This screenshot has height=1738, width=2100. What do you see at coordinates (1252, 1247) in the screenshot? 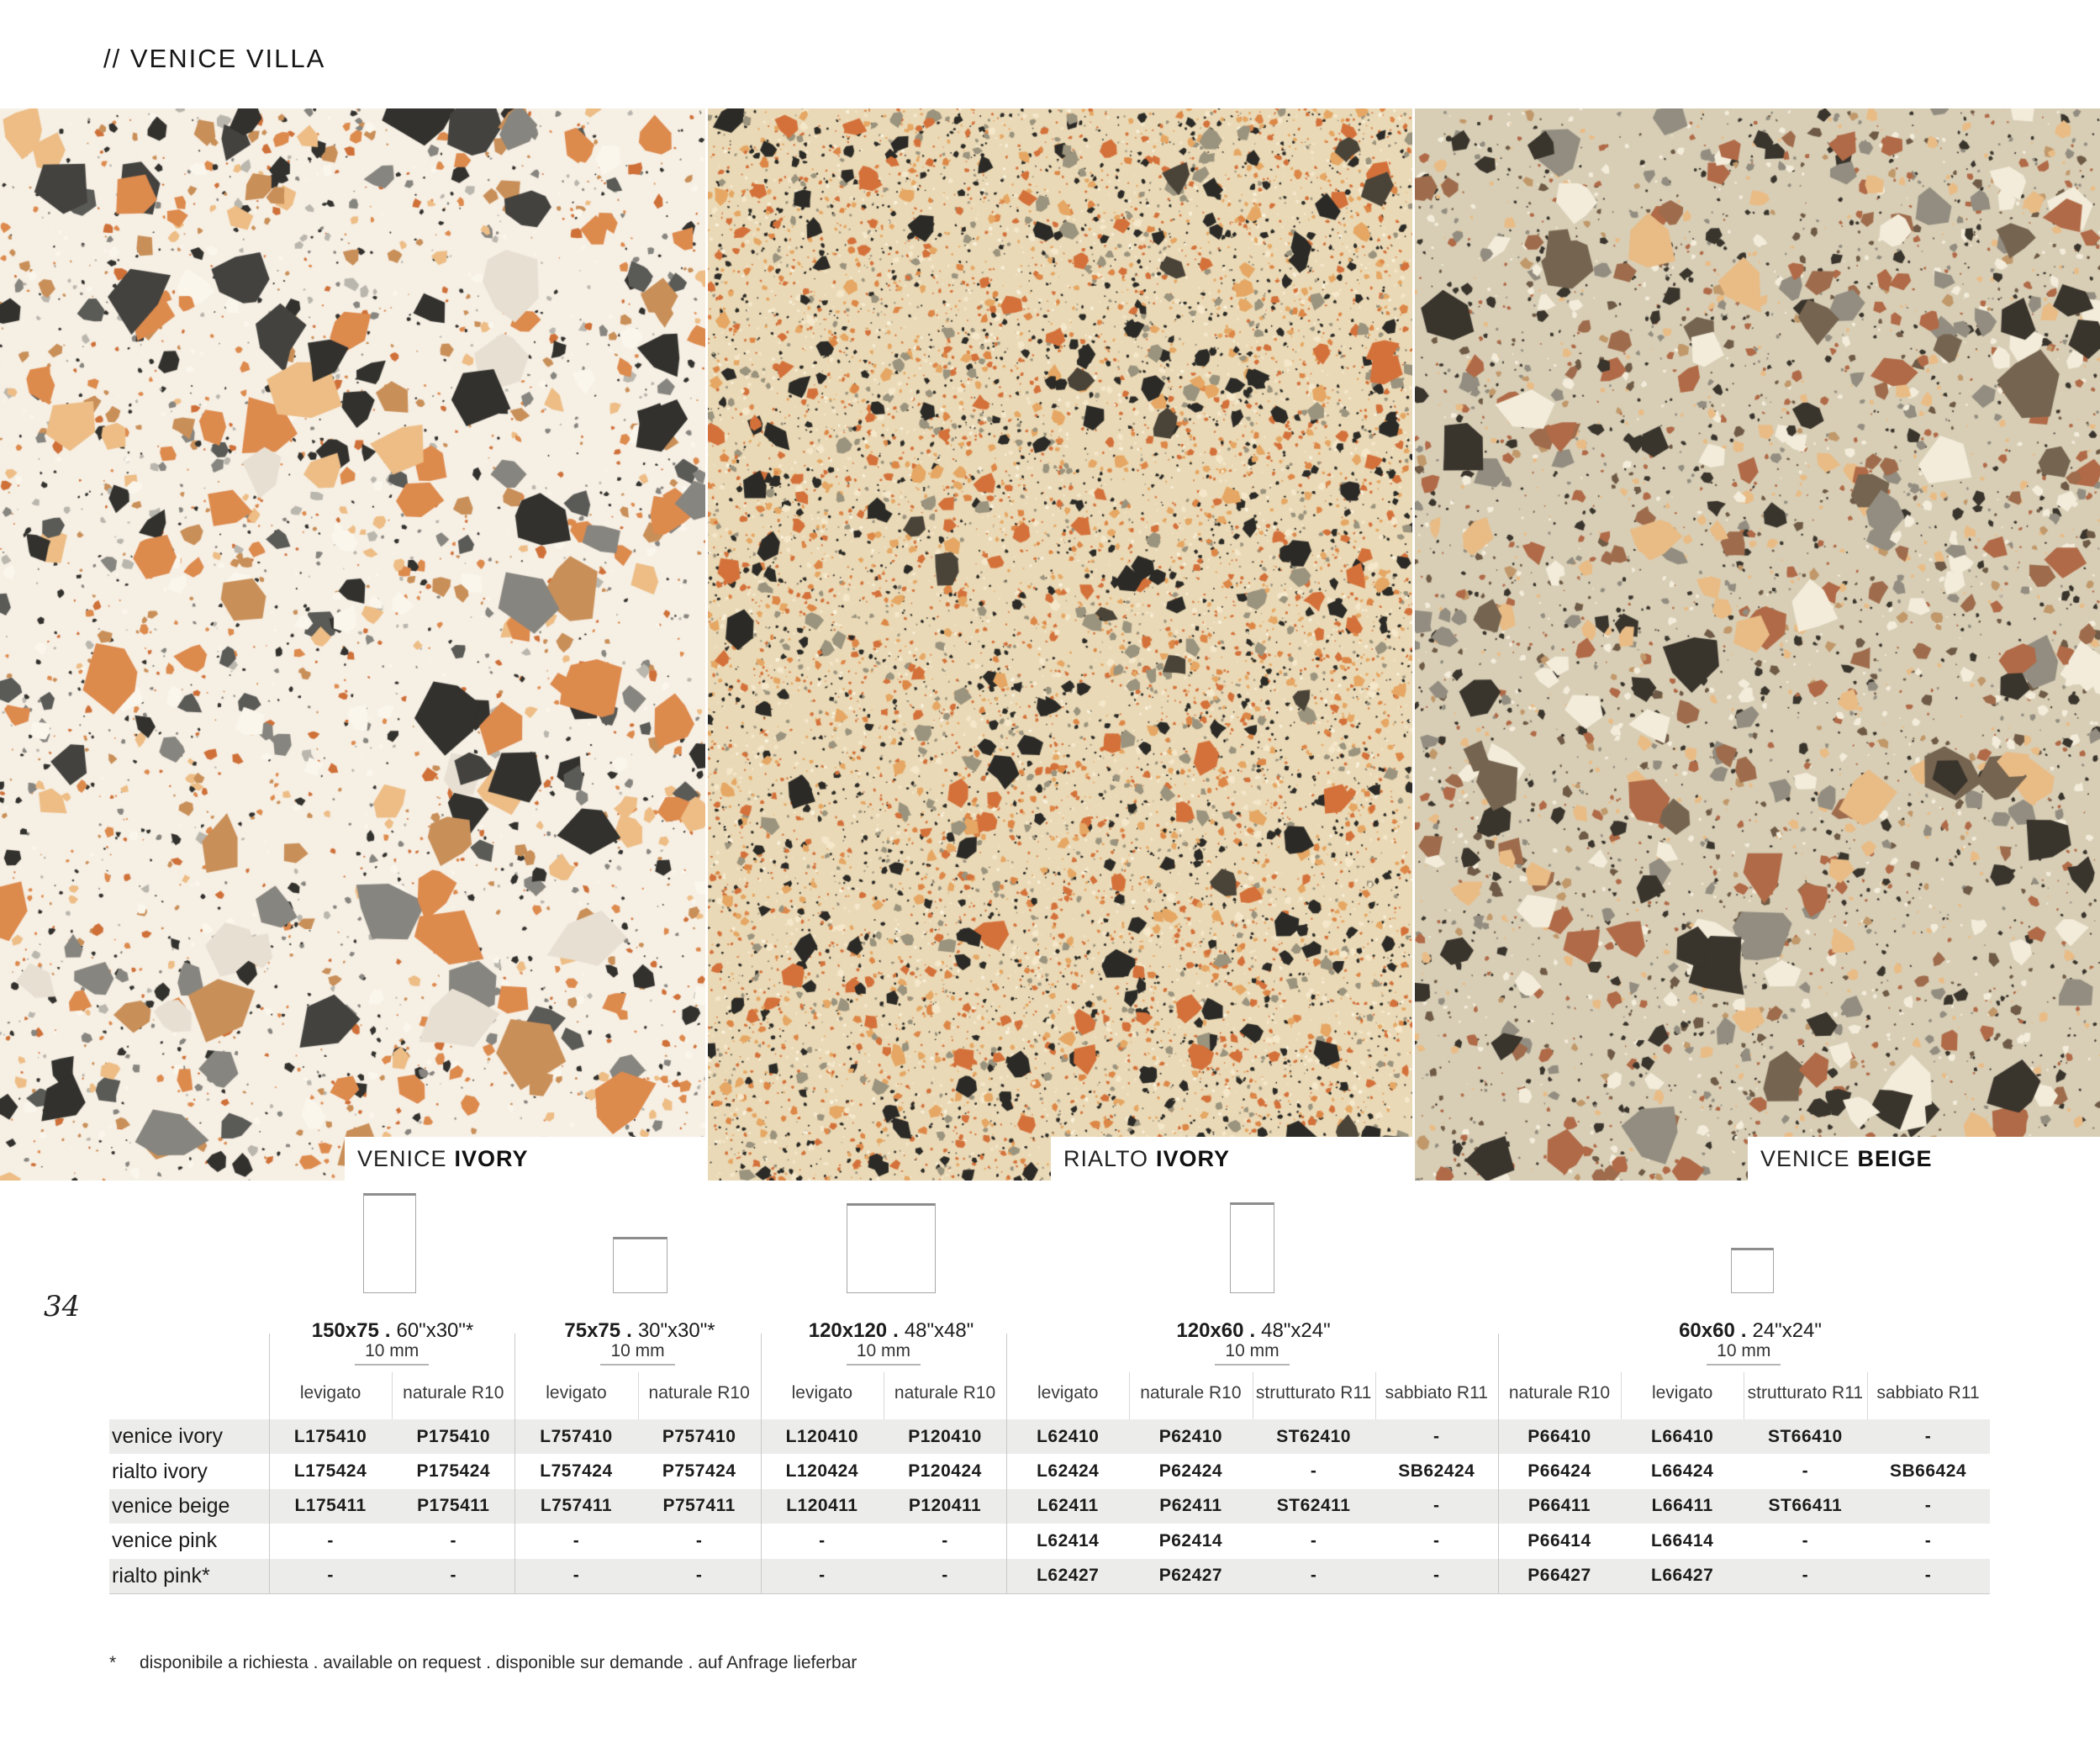
I see `tile-size-icon-120x60` at bounding box center [1252, 1247].